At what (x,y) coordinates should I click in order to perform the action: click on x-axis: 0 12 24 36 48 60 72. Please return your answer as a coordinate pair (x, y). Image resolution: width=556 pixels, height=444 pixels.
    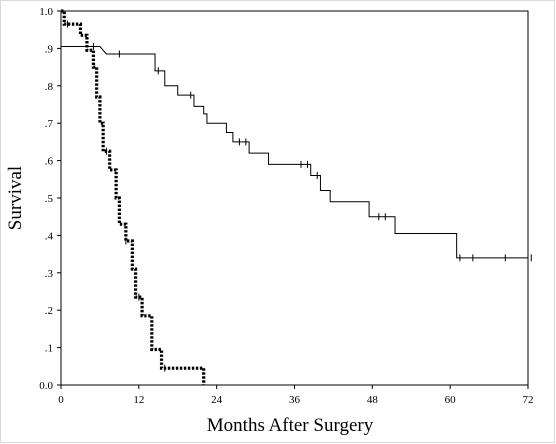
    Looking at the image, I should click on (296, 395).